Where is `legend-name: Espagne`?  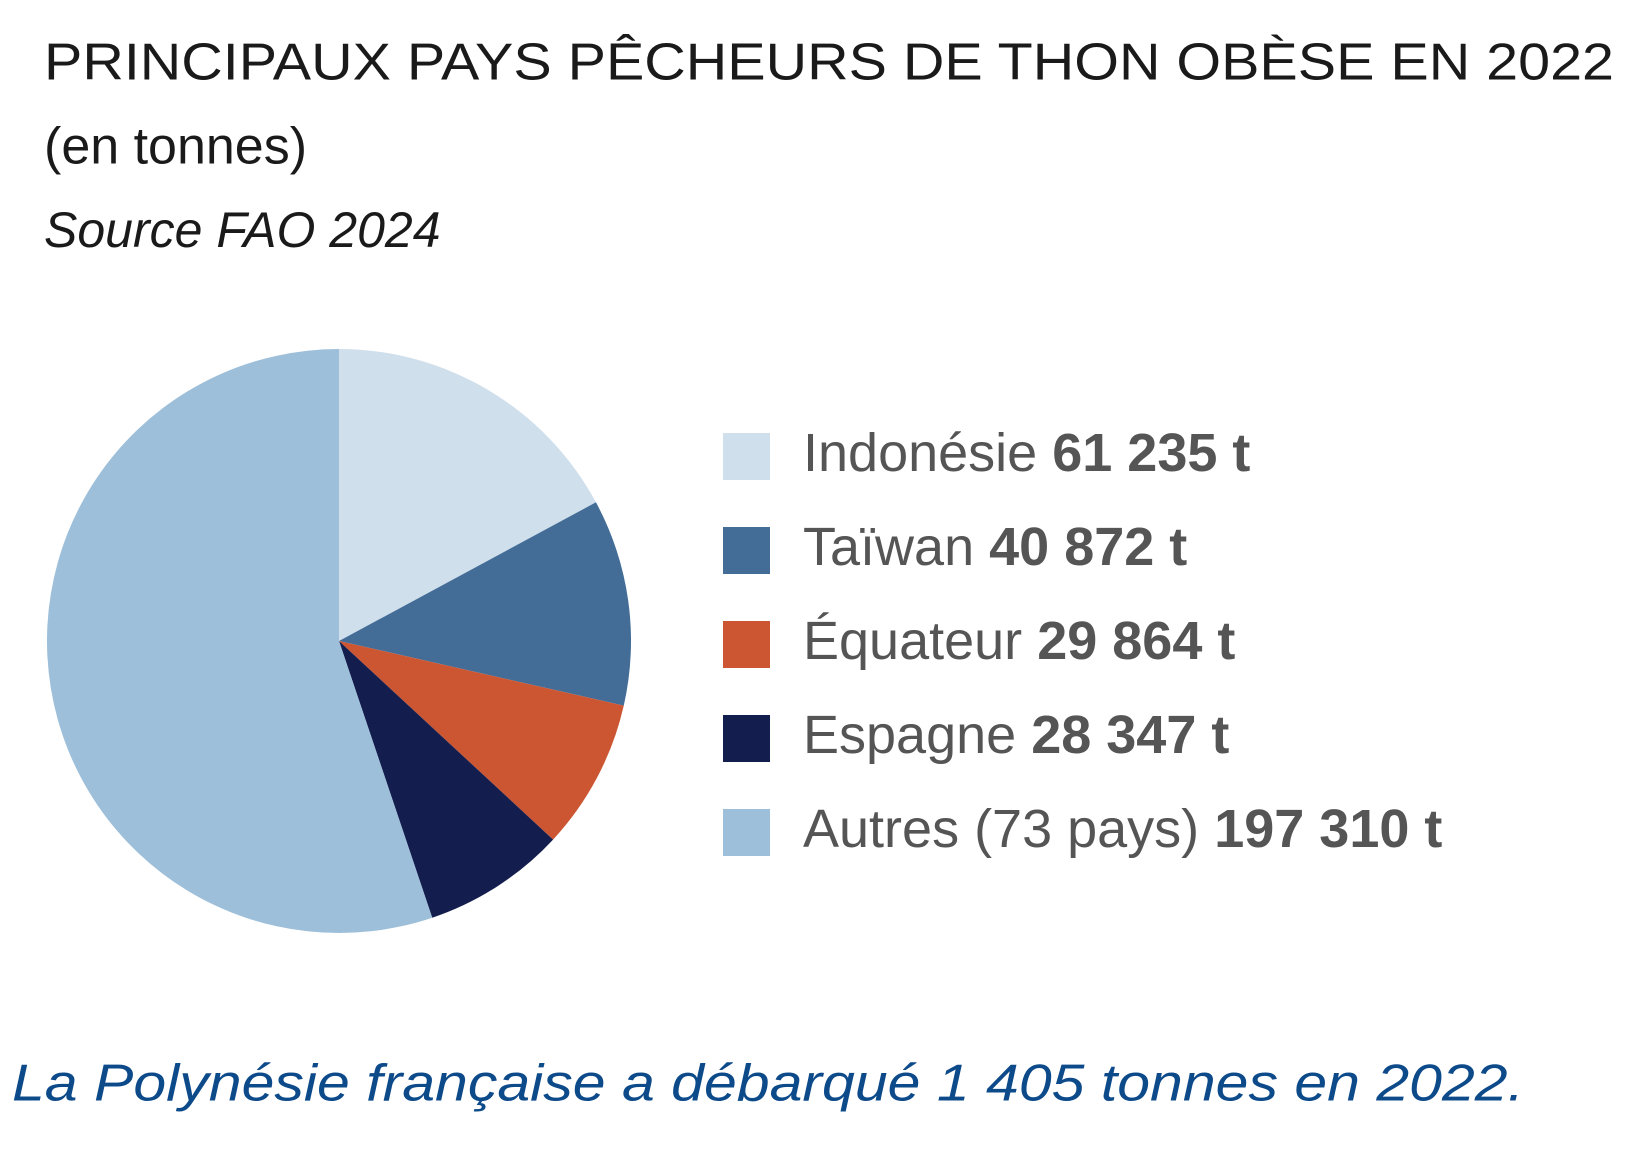 legend-name: Espagne is located at coordinates (909, 735).